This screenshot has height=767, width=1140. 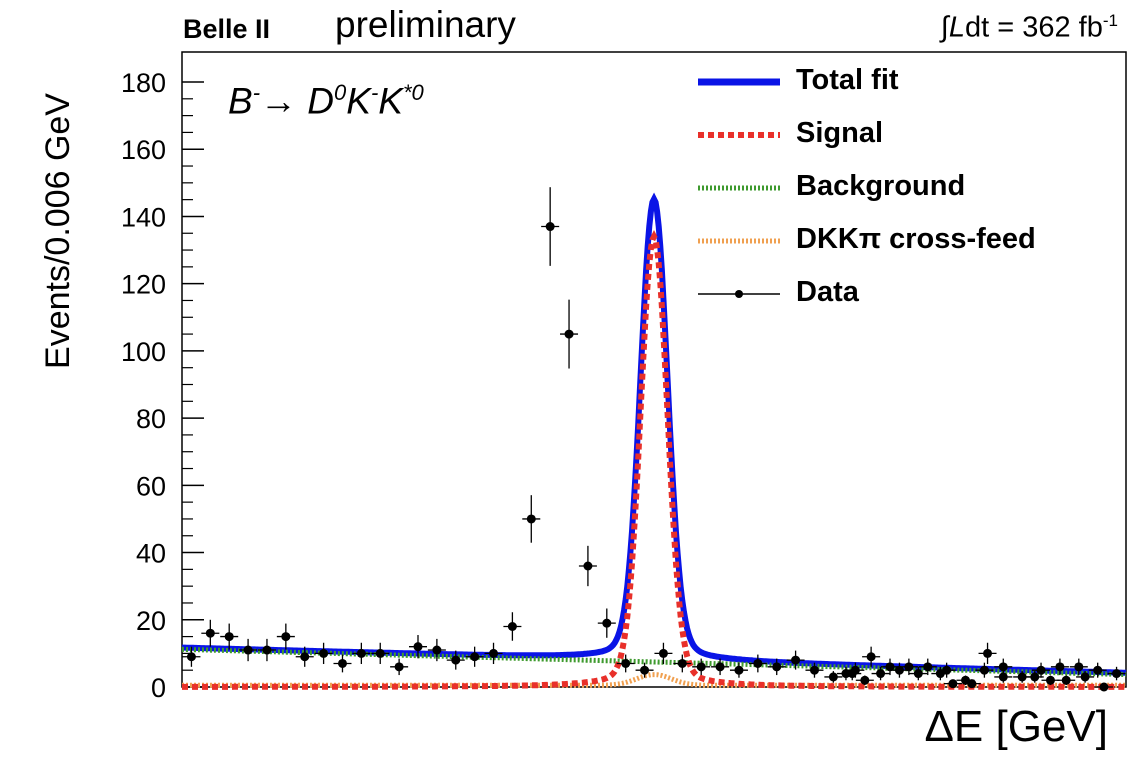 What do you see at coordinates (916, 239) in the screenshot?
I see `legend-label-crossfeed: DKKπ cross-feed` at bounding box center [916, 239].